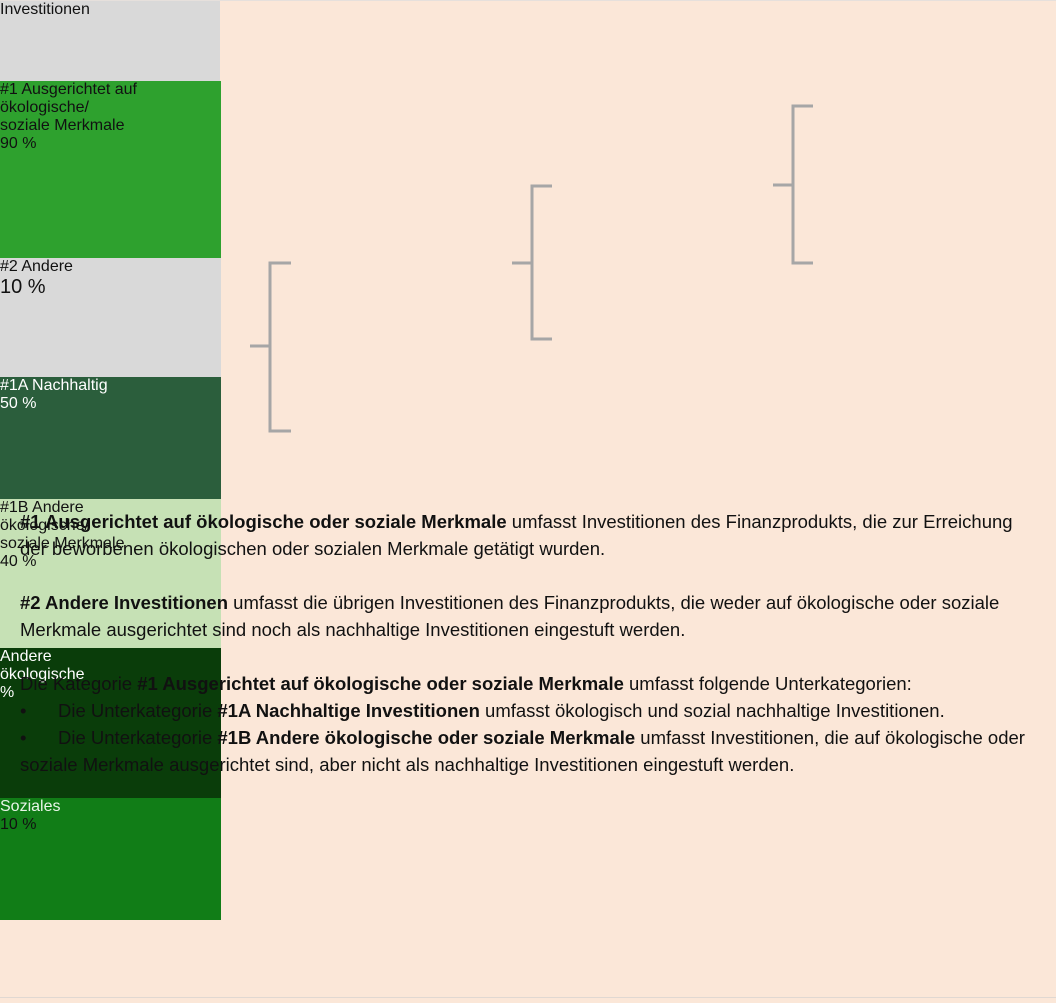 This screenshot has width=1056, height=1003. Describe the element at coordinates (42, 674) in the screenshot. I see `node-label: ökologische` at that location.